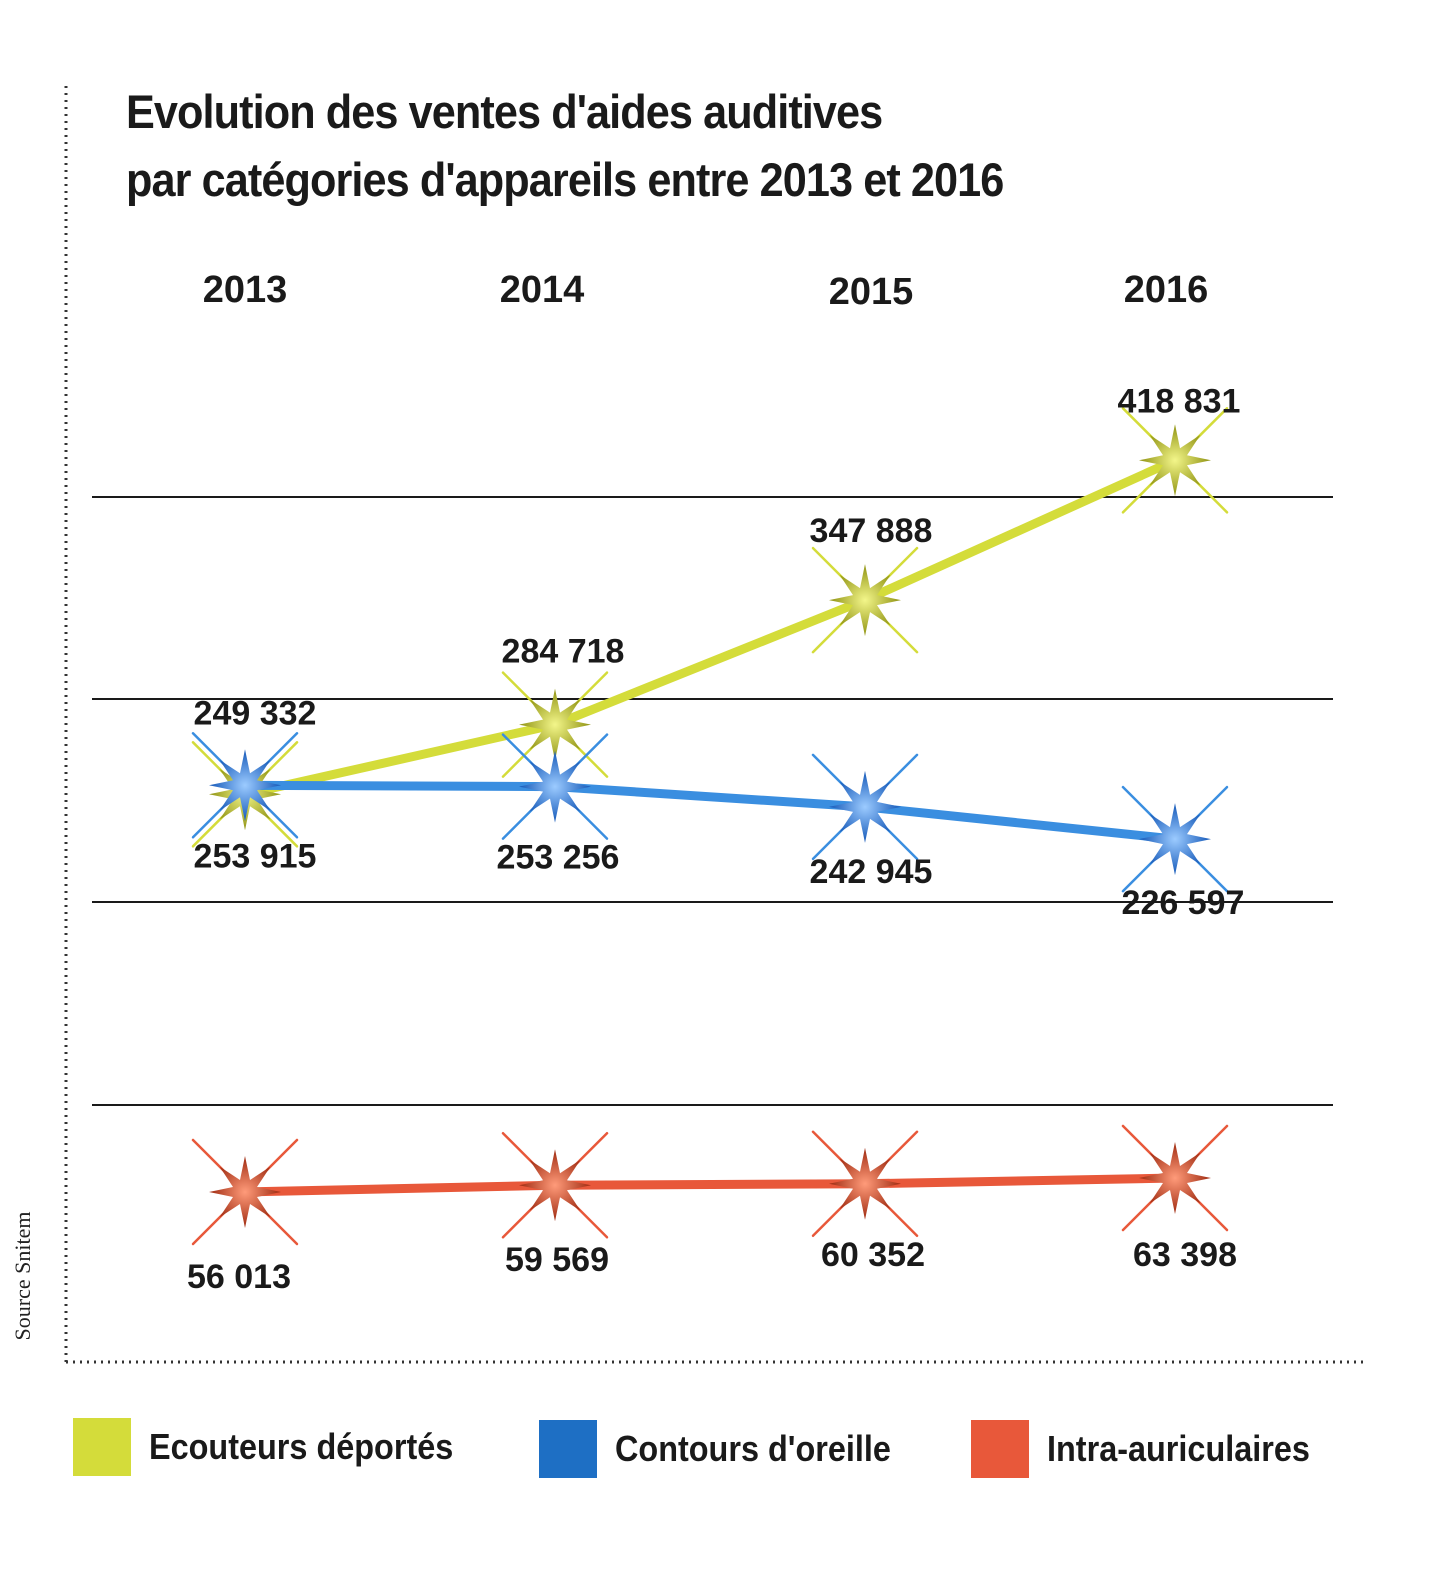 This screenshot has height=1570, width=1433. I want to click on data-label: 347 888, so click(871, 531).